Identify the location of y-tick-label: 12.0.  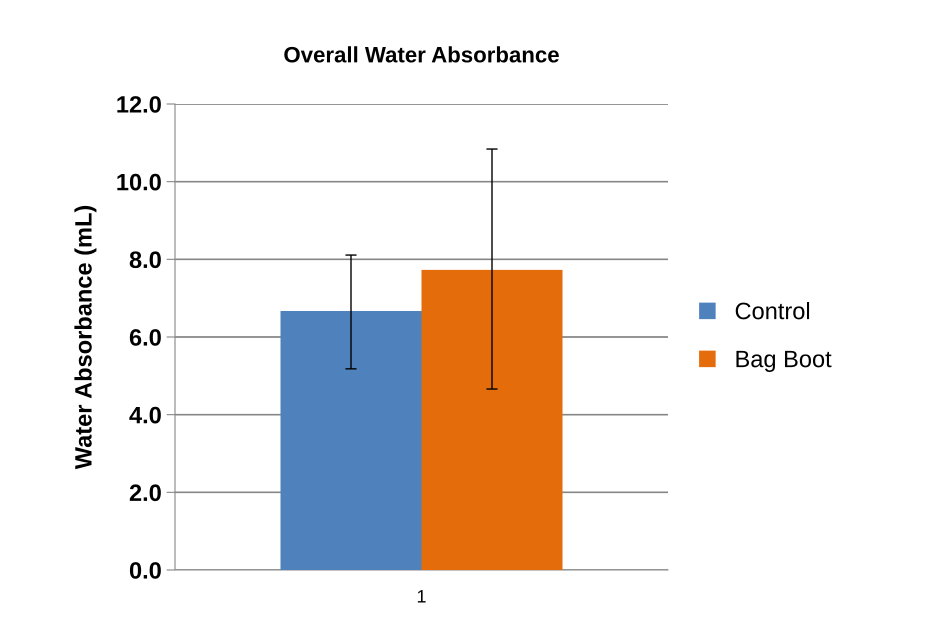
(139, 104).